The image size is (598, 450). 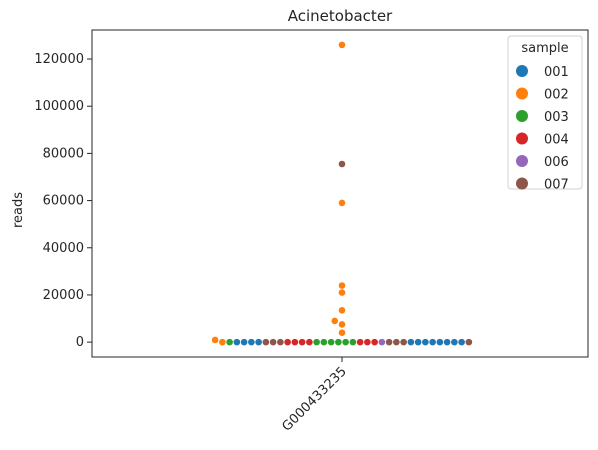 What do you see at coordinates (63, 248) in the screenshot?
I see `y-tick-label: 40000` at bounding box center [63, 248].